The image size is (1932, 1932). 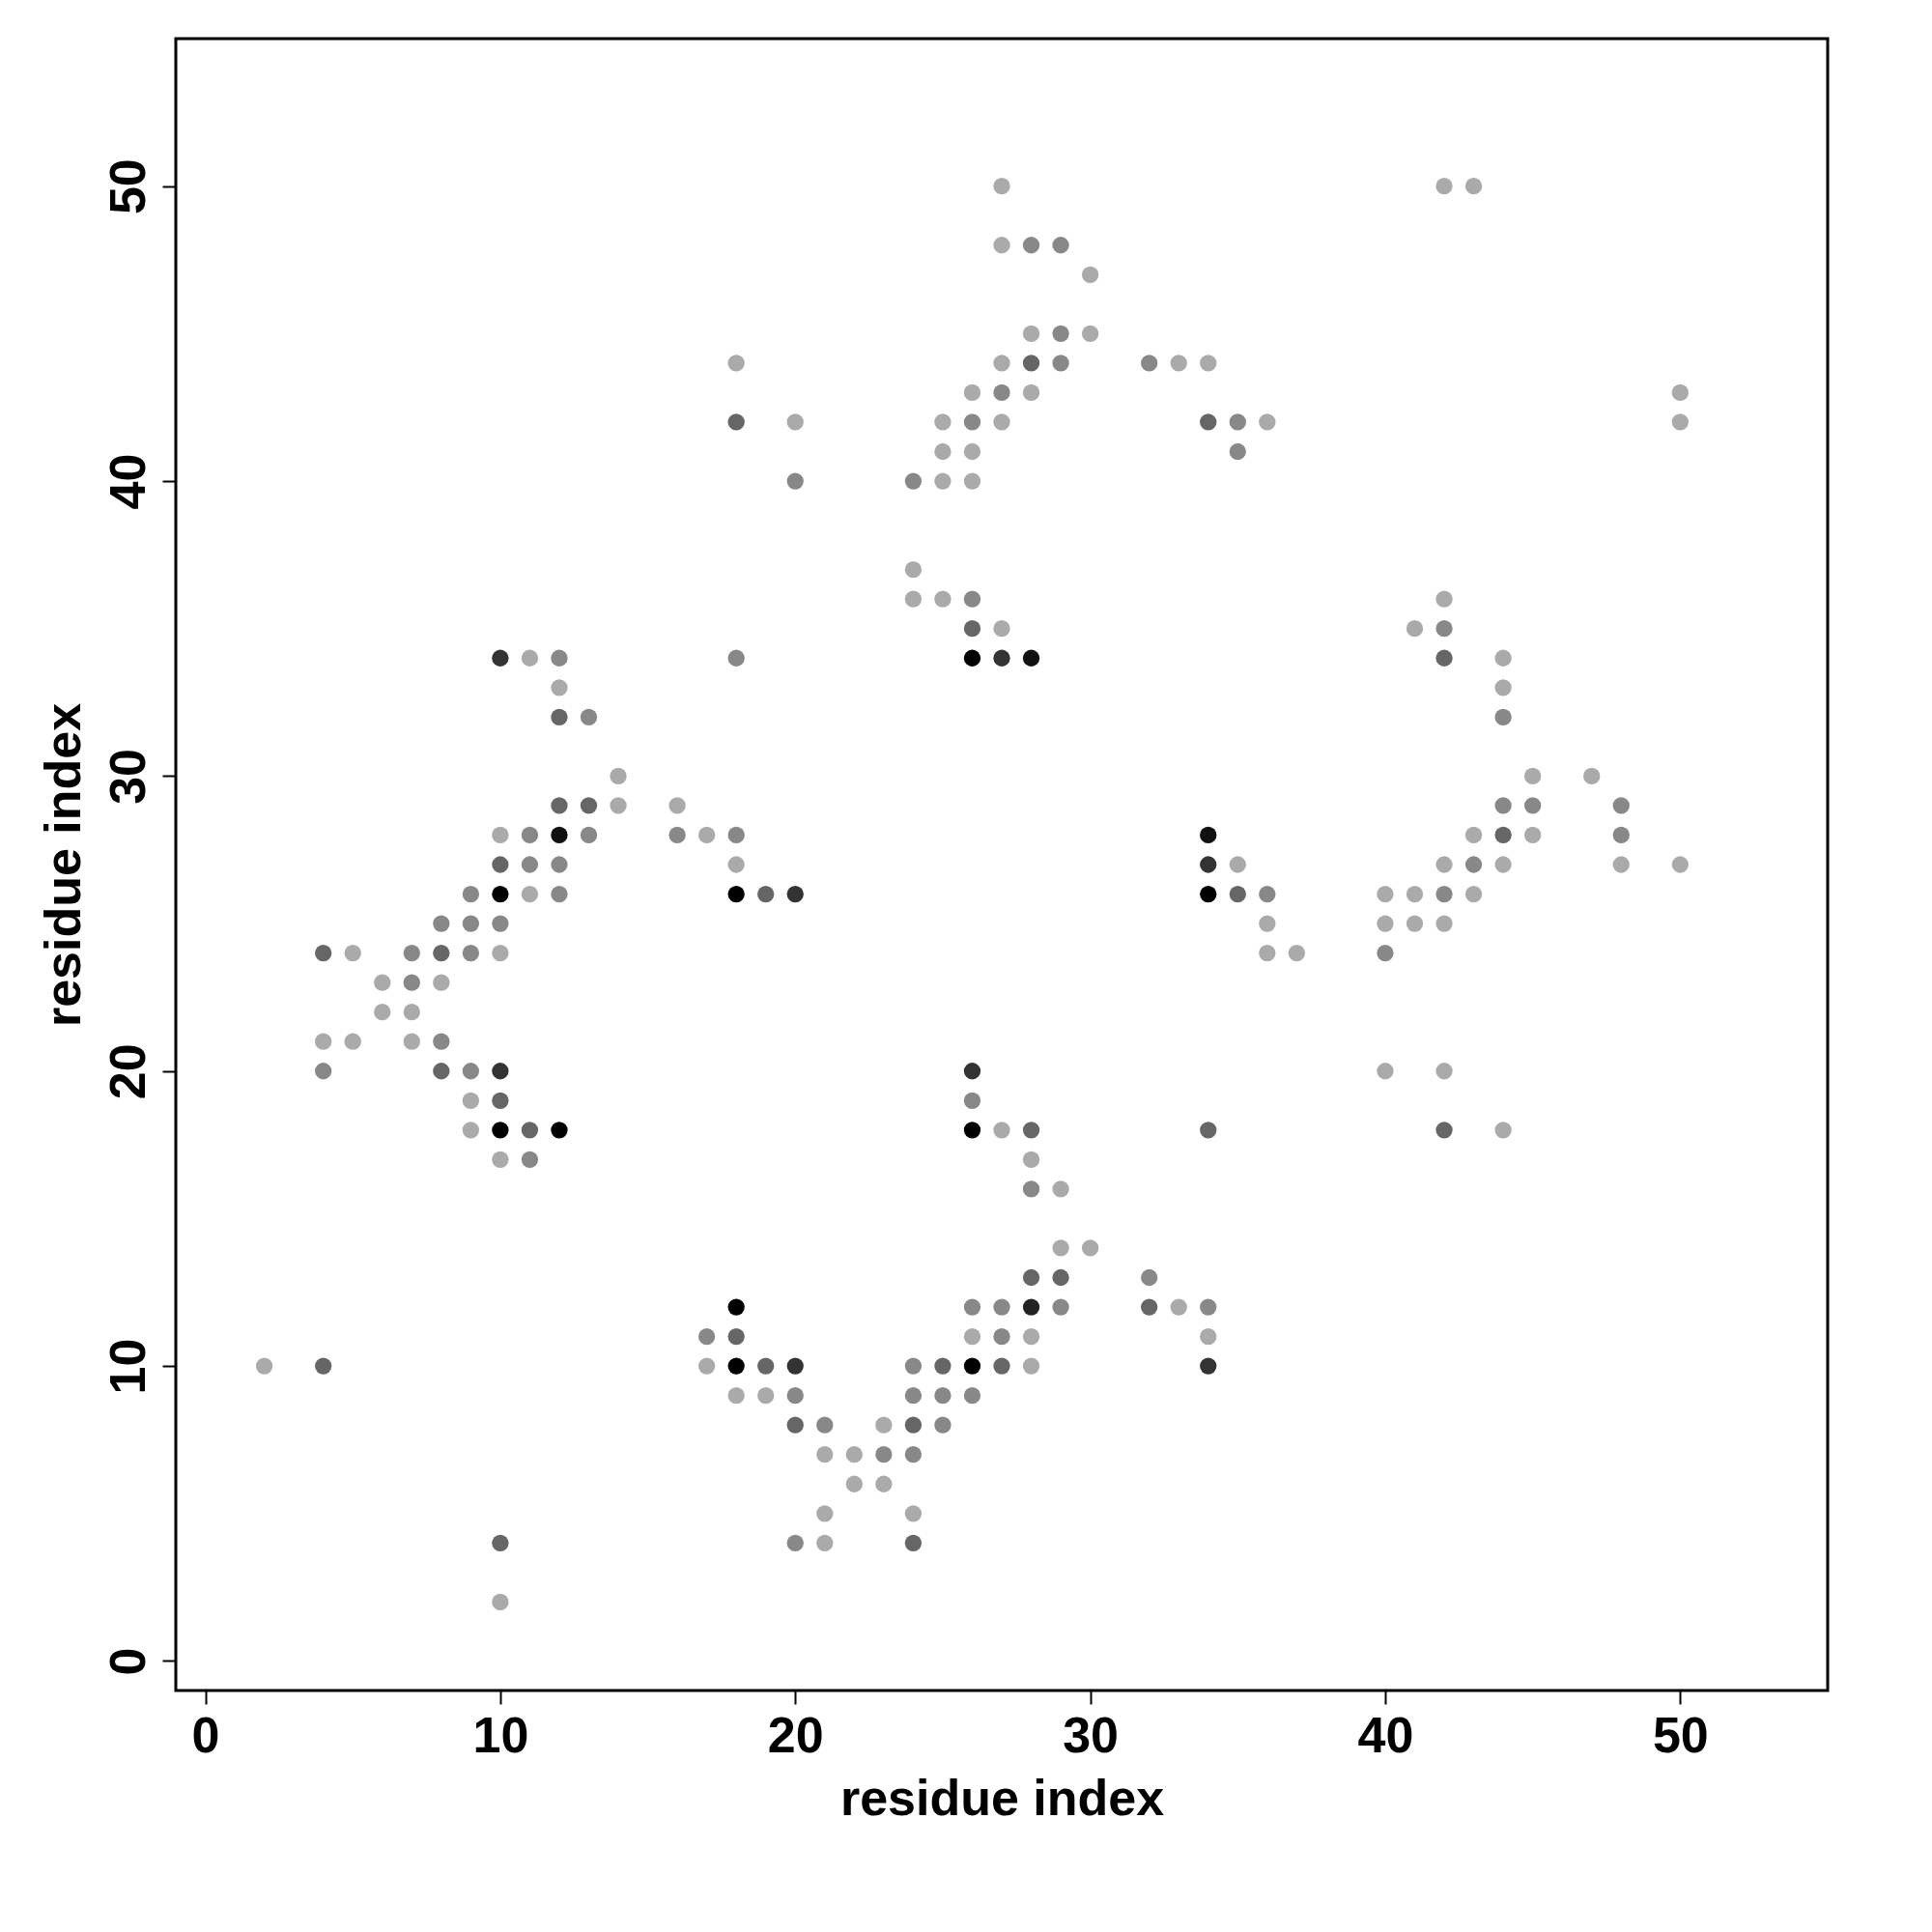 I want to click on y-tick-label: 30, so click(x=127, y=776).